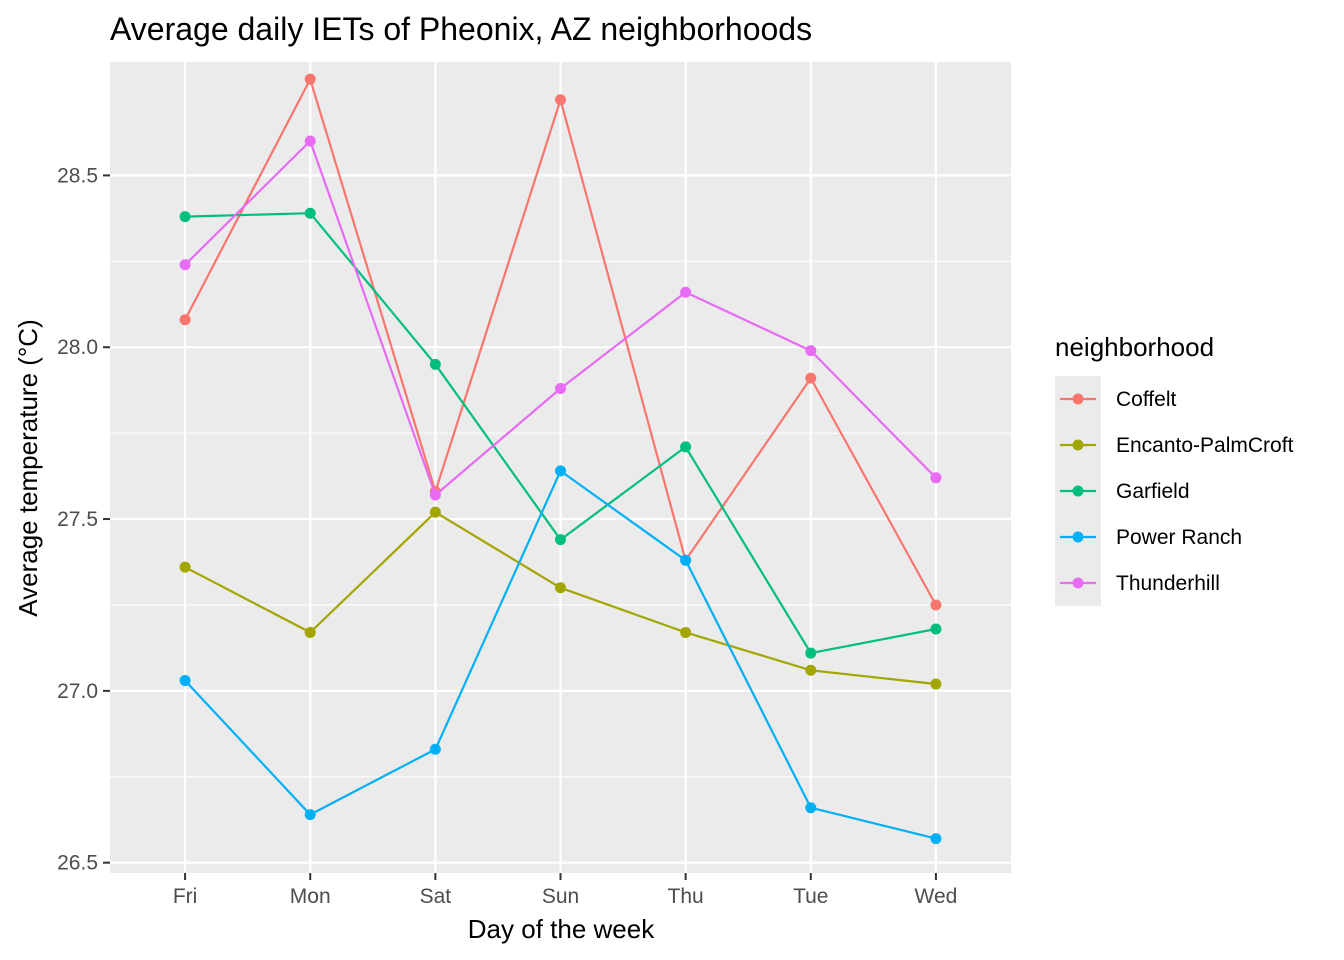 This screenshot has height=960, width=1344. I want to click on legend-item: Coffelt, so click(1115, 399).